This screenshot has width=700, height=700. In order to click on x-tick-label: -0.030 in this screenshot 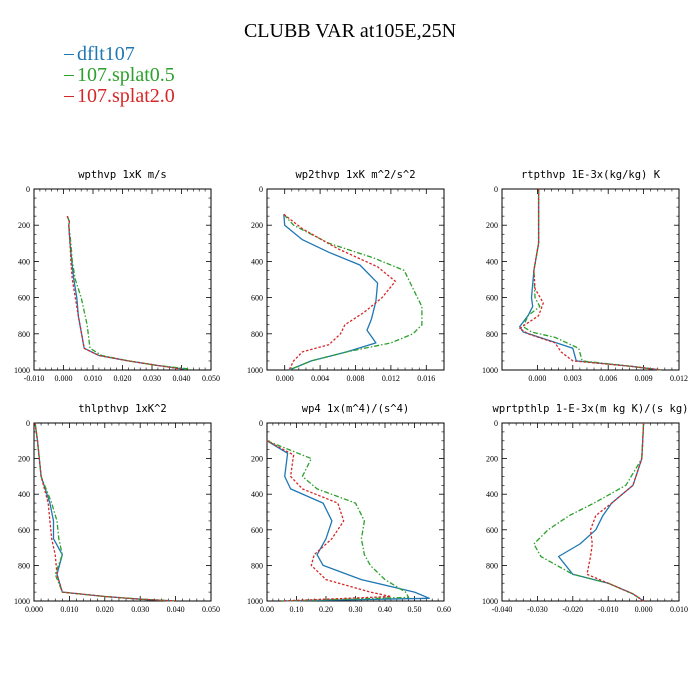, I will do `click(537, 609)`.